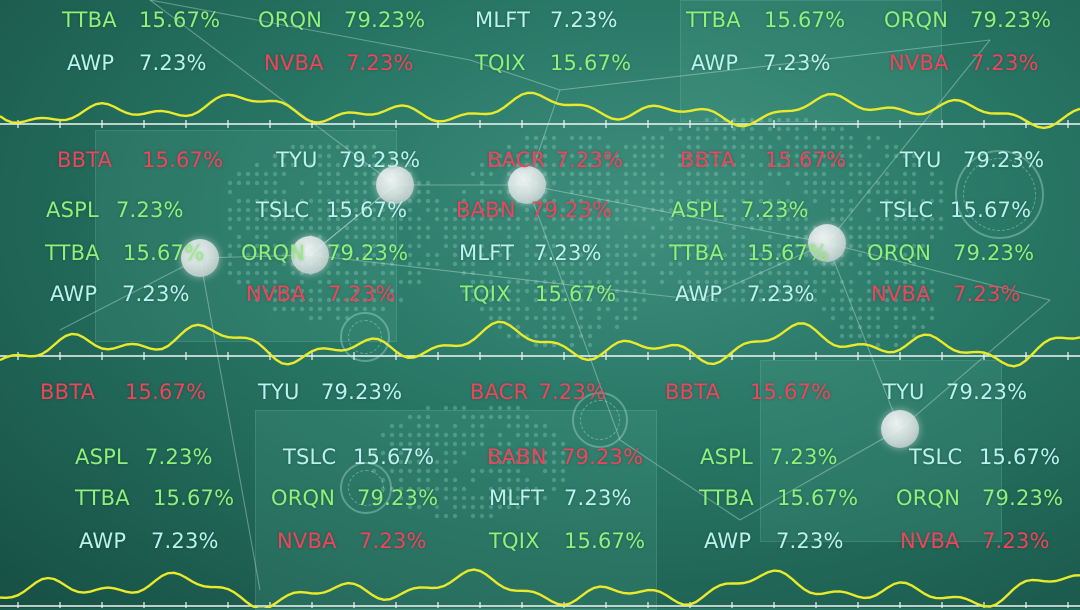 The height and width of the screenshot is (610, 1080). What do you see at coordinates (246, 236) in the screenshot?
I see `bg-panel-mid` at bounding box center [246, 236].